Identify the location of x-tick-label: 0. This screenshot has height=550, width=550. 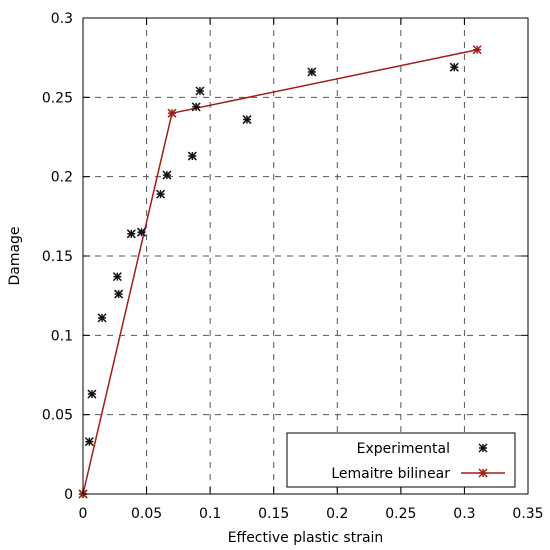
(83, 514).